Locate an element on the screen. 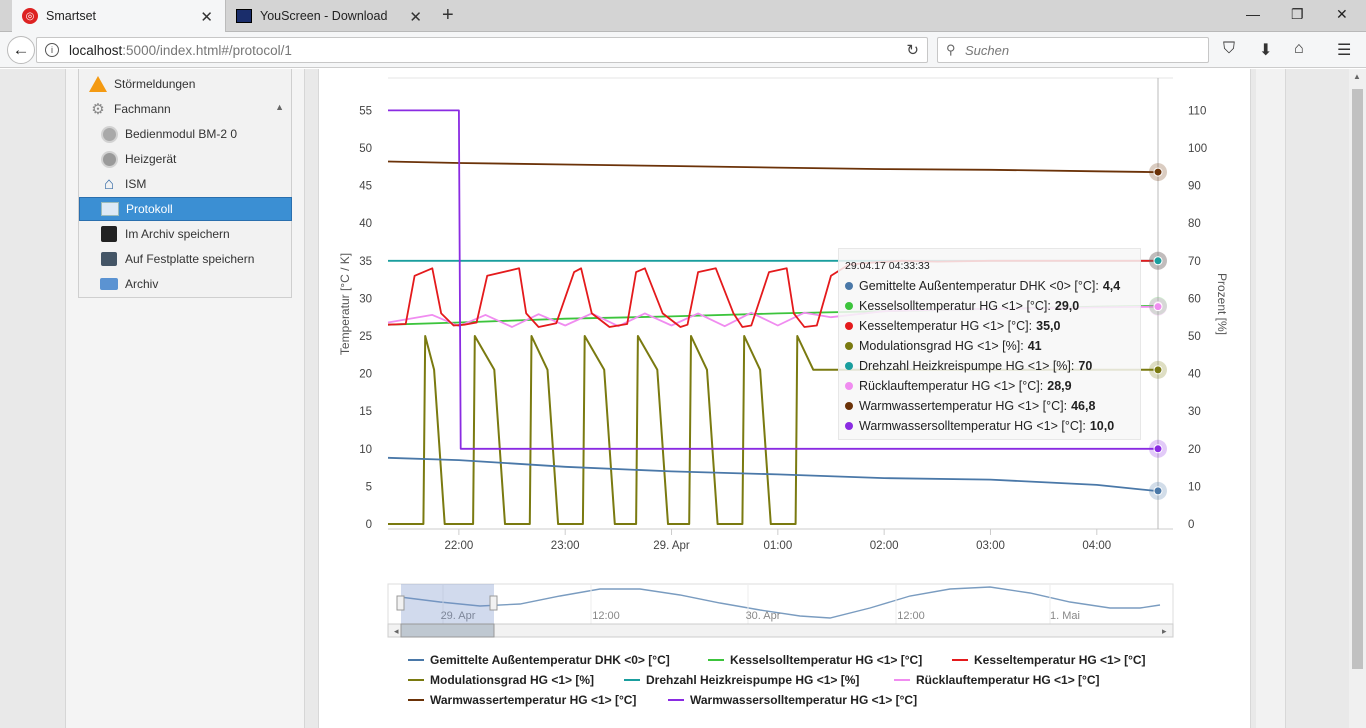 The height and width of the screenshot is (728, 1366). url-text: localhost:5000/index.html#/protocol/1 is located at coordinates (180, 50).